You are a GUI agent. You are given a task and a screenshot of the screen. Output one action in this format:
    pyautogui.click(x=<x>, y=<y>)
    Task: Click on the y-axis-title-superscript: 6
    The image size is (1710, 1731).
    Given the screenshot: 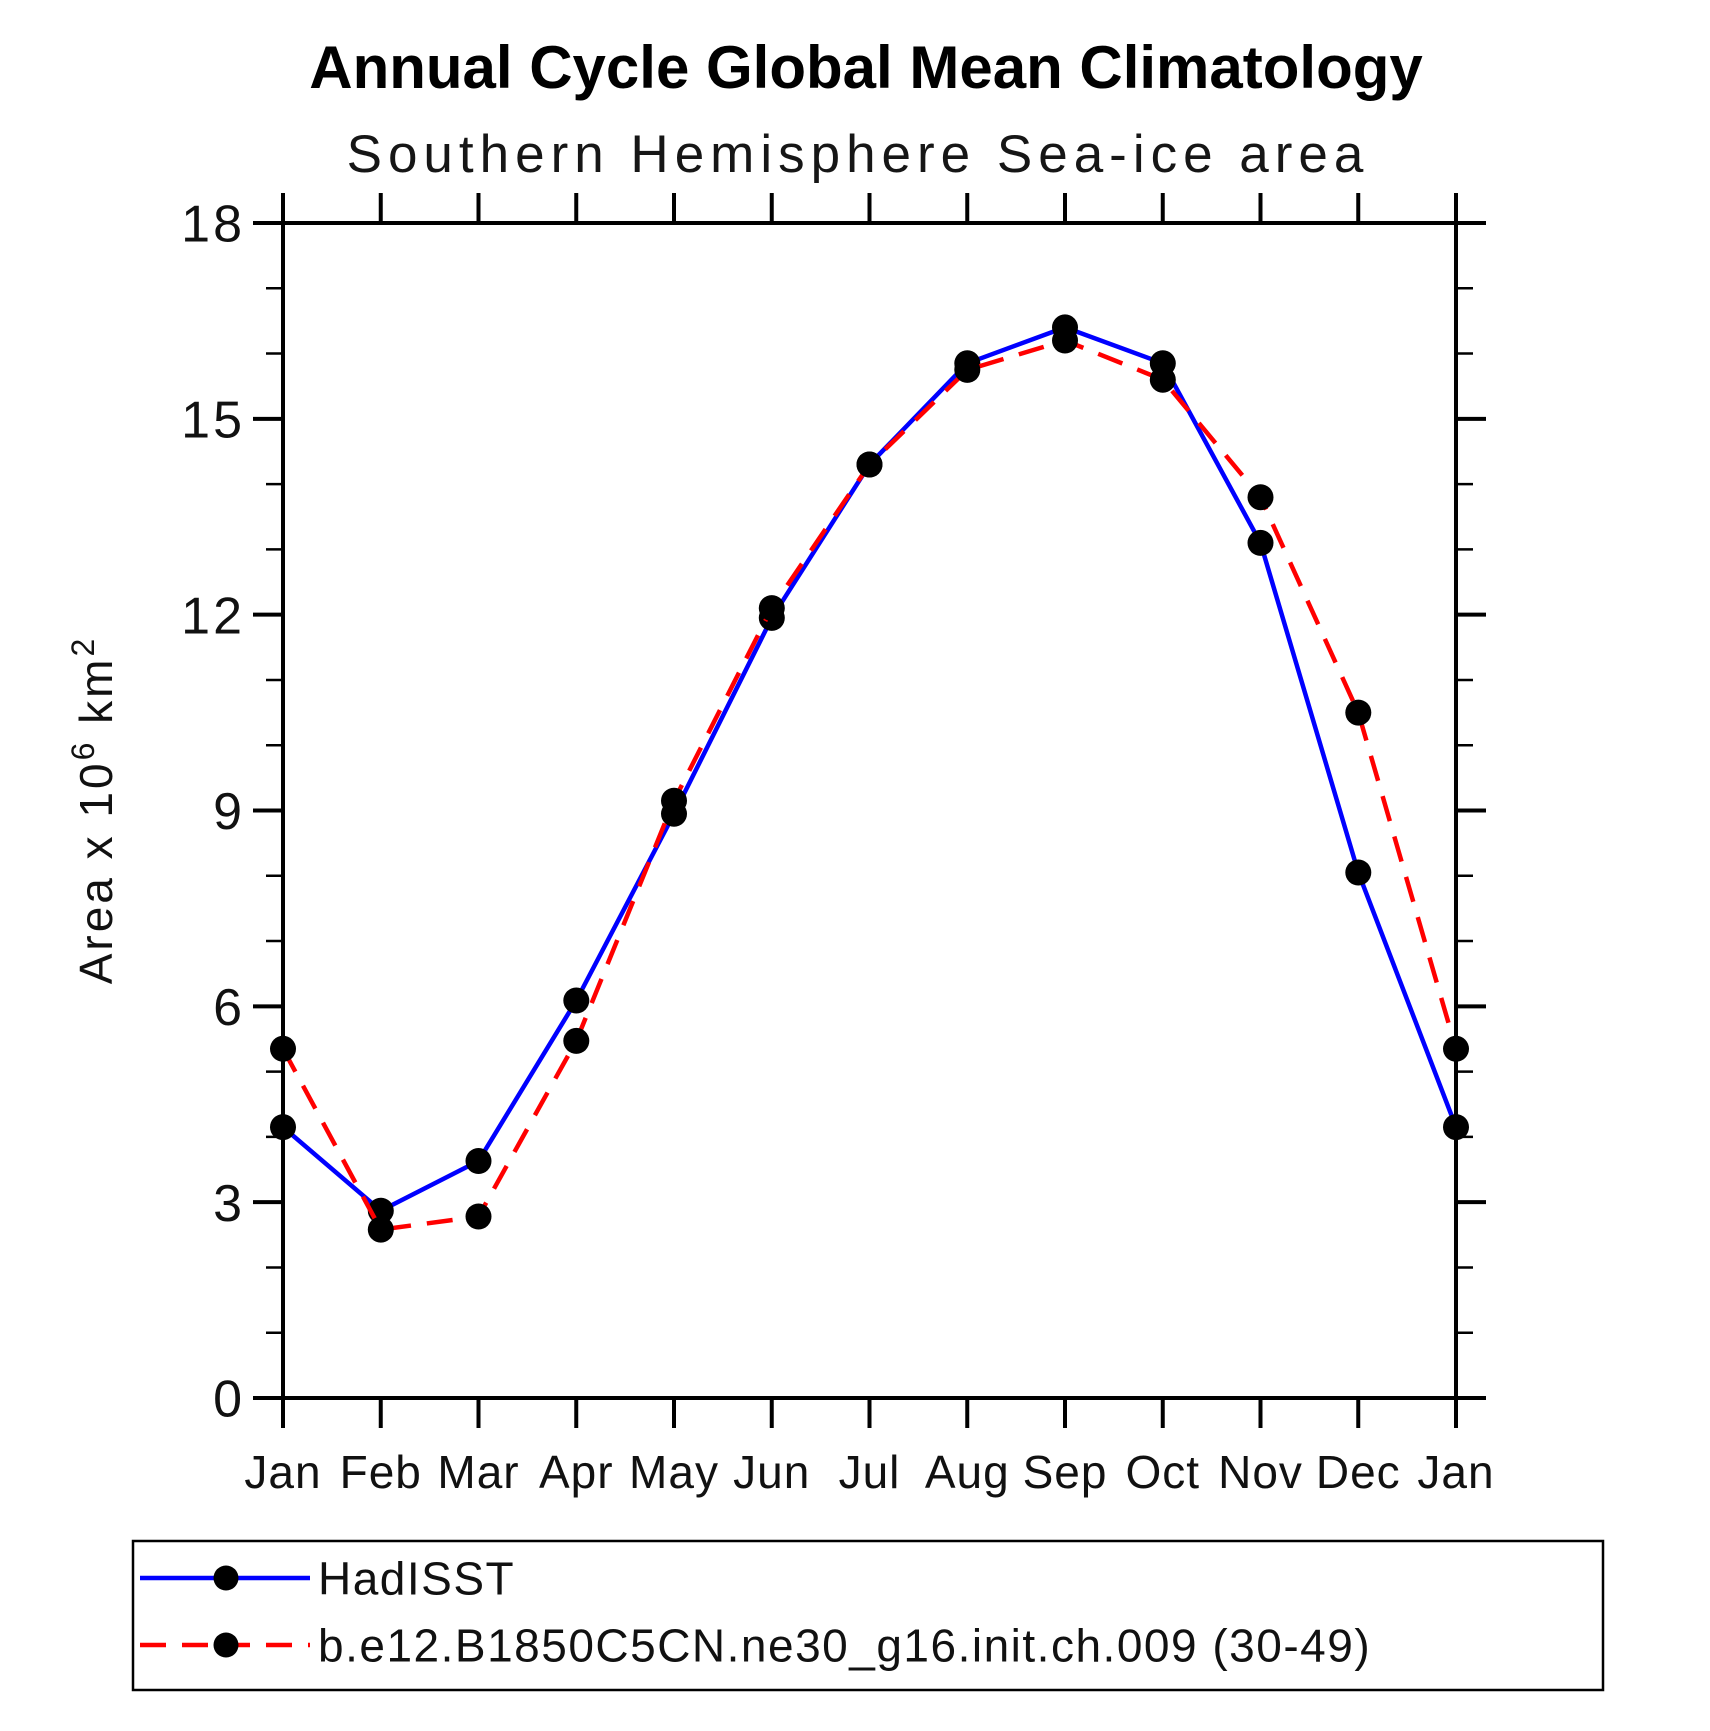 What is the action you would take?
    pyautogui.click(x=83, y=750)
    